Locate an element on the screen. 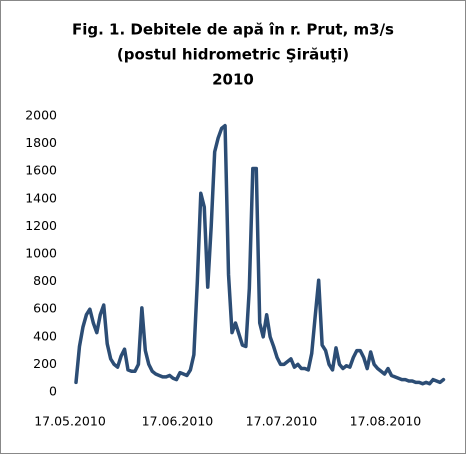 Image resolution: width=466 pixels, height=454 pixels. y-tick-label: 1800 is located at coordinates (41, 142).